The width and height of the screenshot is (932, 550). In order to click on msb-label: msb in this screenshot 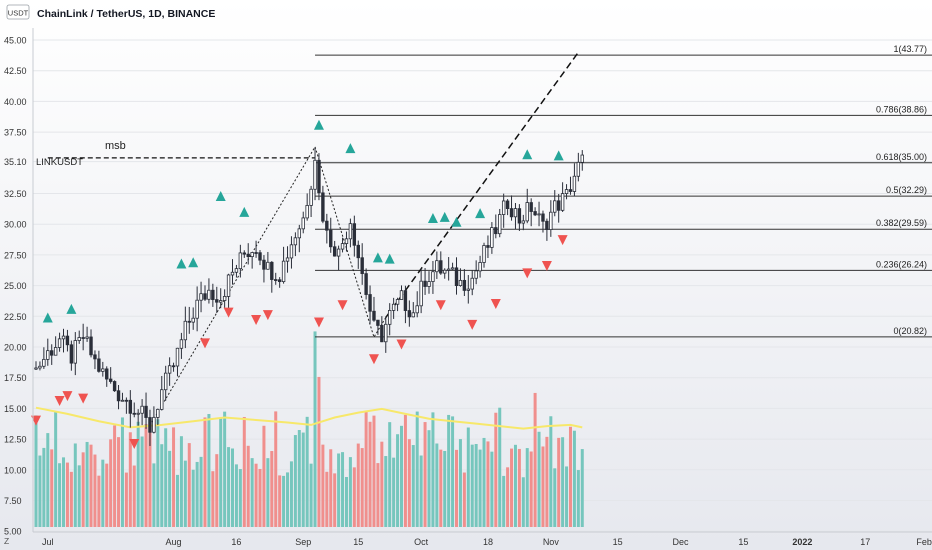, I will do `click(115, 146)`.